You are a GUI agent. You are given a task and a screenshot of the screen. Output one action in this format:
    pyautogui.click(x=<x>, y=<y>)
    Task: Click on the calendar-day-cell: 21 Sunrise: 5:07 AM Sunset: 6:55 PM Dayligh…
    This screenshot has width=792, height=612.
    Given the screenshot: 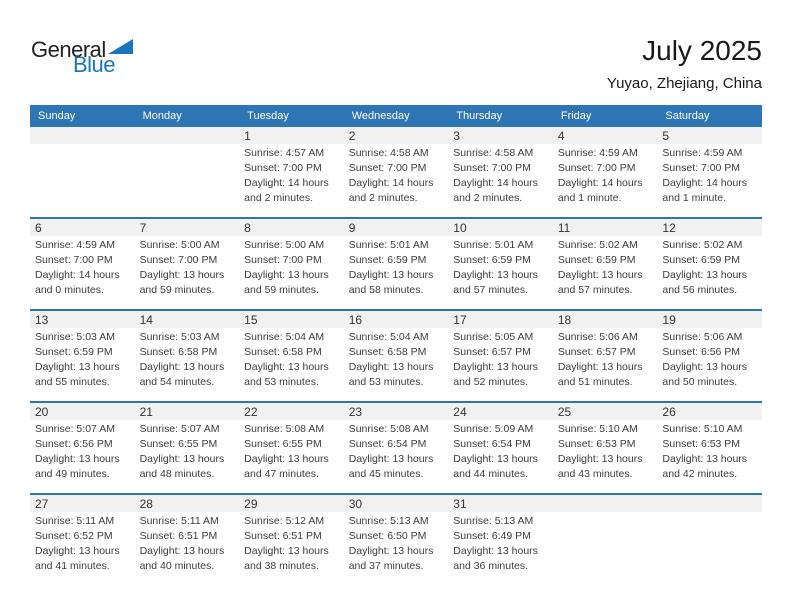 What is the action you would take?
    pyautogui.click(x=187, y=448)
    